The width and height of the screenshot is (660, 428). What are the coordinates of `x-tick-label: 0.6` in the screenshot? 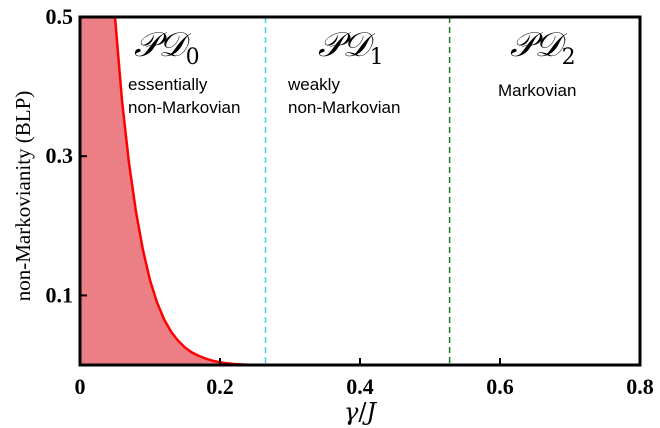 It's located at (500, 386).